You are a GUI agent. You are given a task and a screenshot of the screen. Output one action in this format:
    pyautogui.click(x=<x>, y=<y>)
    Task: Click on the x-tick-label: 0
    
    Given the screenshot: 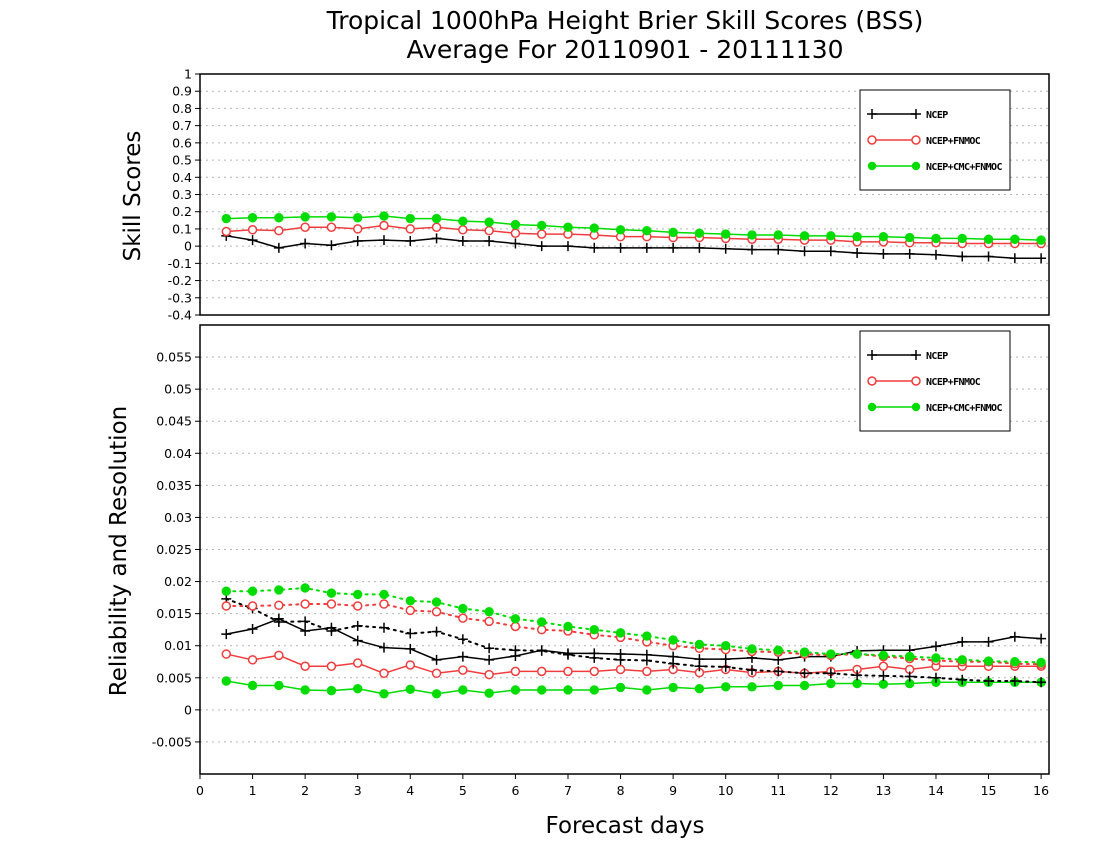 What is the action you would take?
    pyautogui.click(x=200, y=790)
    